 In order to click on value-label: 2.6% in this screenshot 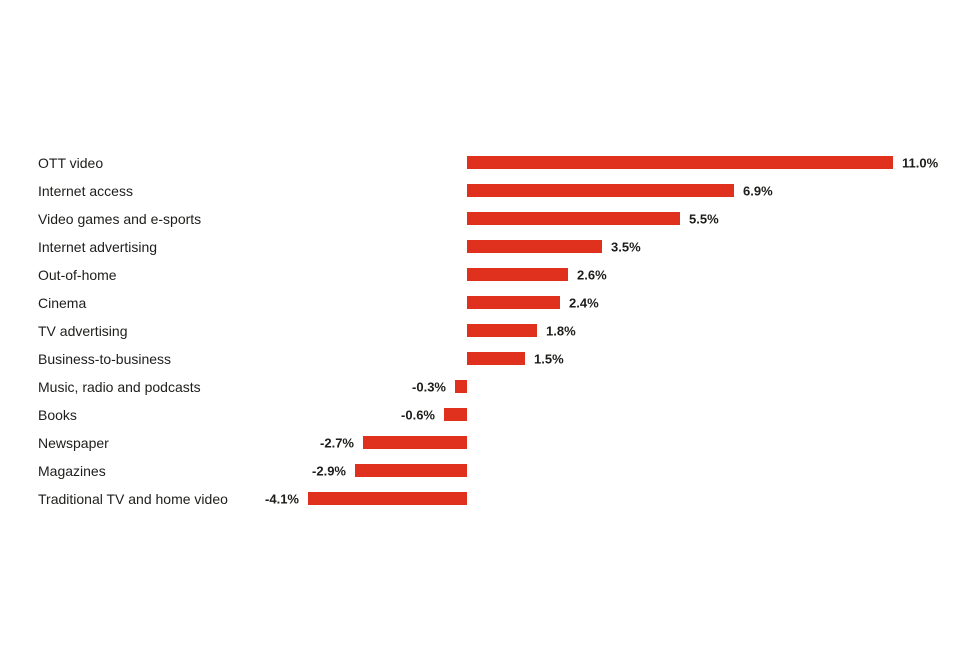, I will do `click(592, 275)`.